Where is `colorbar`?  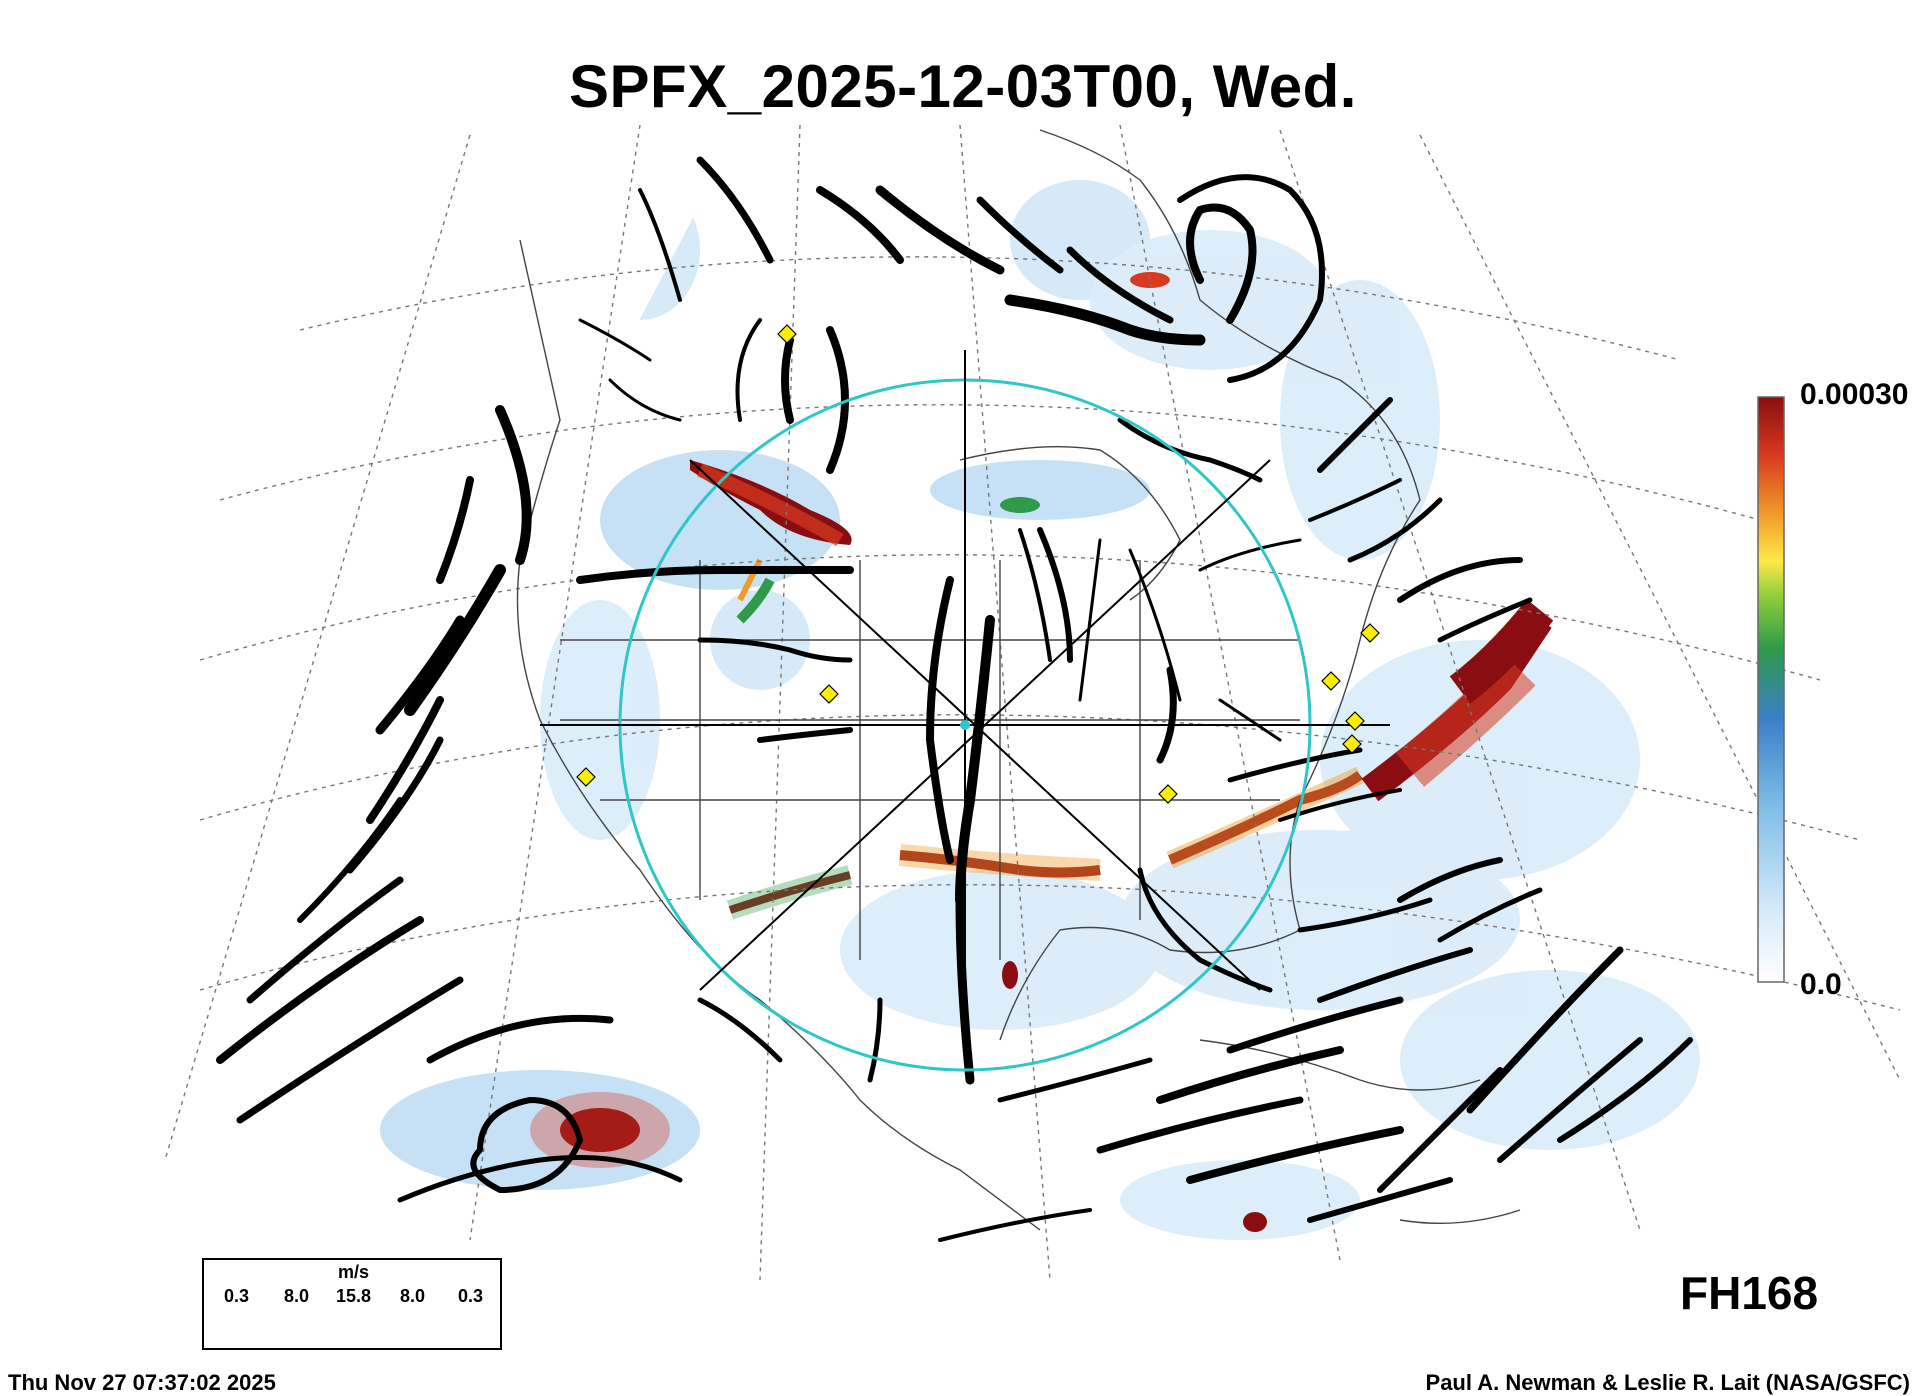
colorbar is located at coordinates (1771, 689).